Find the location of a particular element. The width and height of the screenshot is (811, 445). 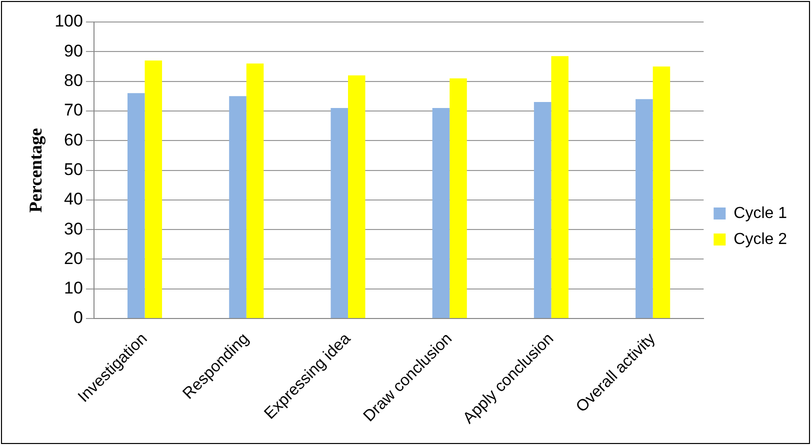

y-tick-label: 10 is located at coordinates (73, 288).